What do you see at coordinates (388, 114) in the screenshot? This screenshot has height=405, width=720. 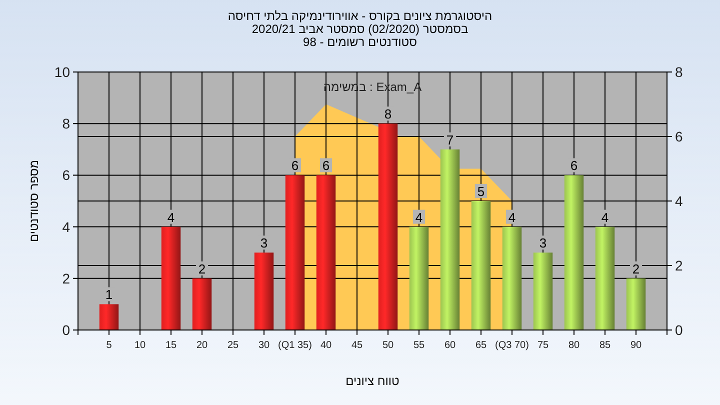 I see `data-label: 8` at bounding box center [388, 114].